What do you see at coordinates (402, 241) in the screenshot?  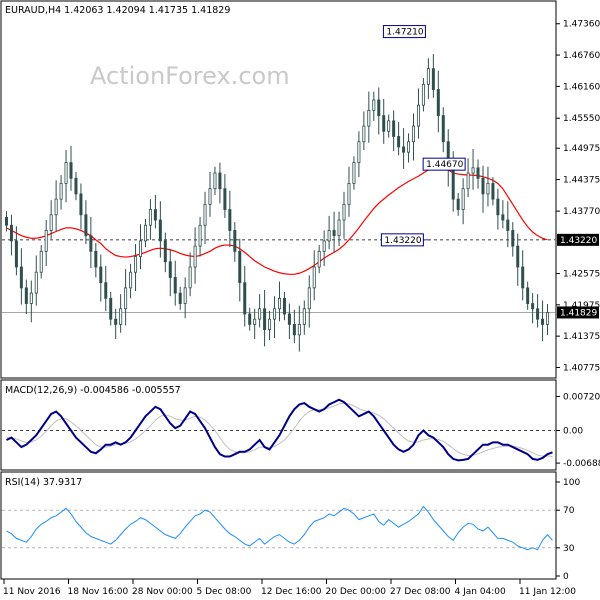 I see `callout-text: 1.43220` at bounding box center [402, 241].